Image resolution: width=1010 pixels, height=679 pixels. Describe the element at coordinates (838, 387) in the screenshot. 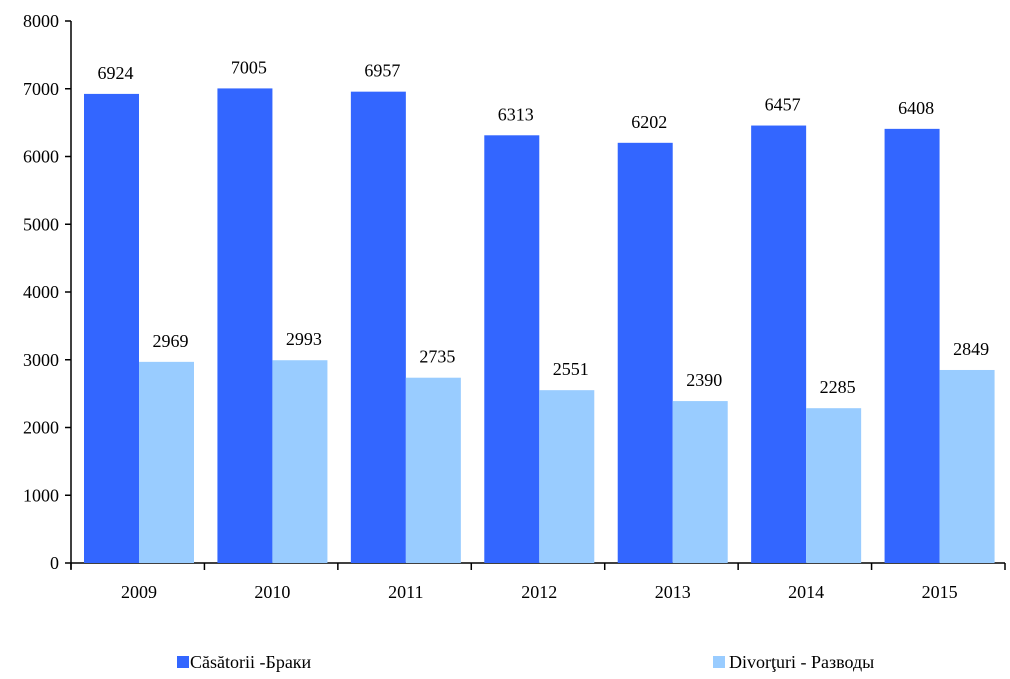

I see `data-label: 2285` at that location.